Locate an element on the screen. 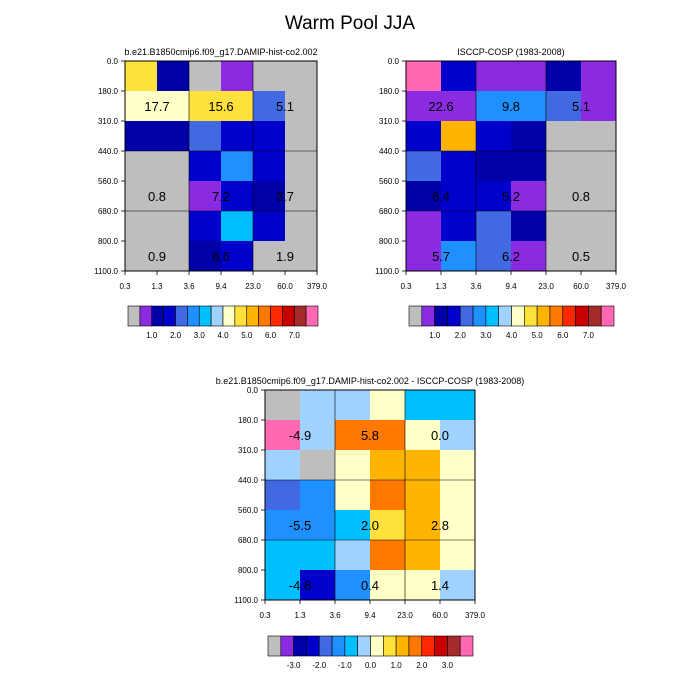  y-tick-label: 560.0 is located at coordinates (108, 181).